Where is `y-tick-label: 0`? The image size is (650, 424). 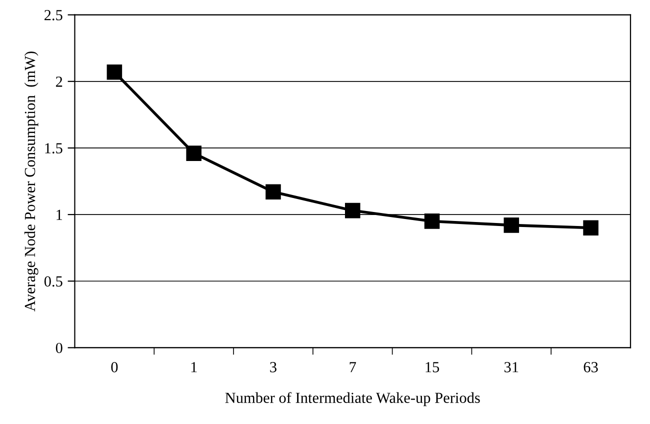
y-tick-label: 0 is located at coordinates (59, 348).